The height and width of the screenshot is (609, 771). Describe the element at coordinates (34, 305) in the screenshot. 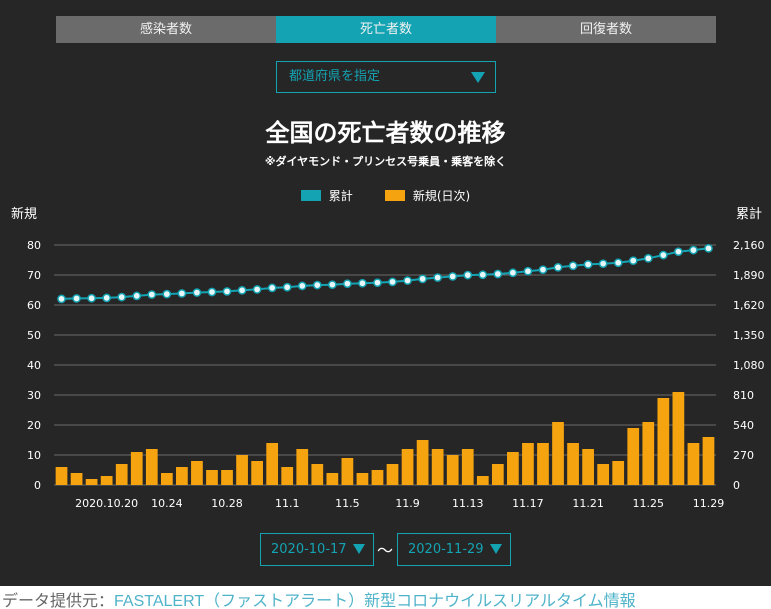

I see `left-tick-label: 60` at that location.